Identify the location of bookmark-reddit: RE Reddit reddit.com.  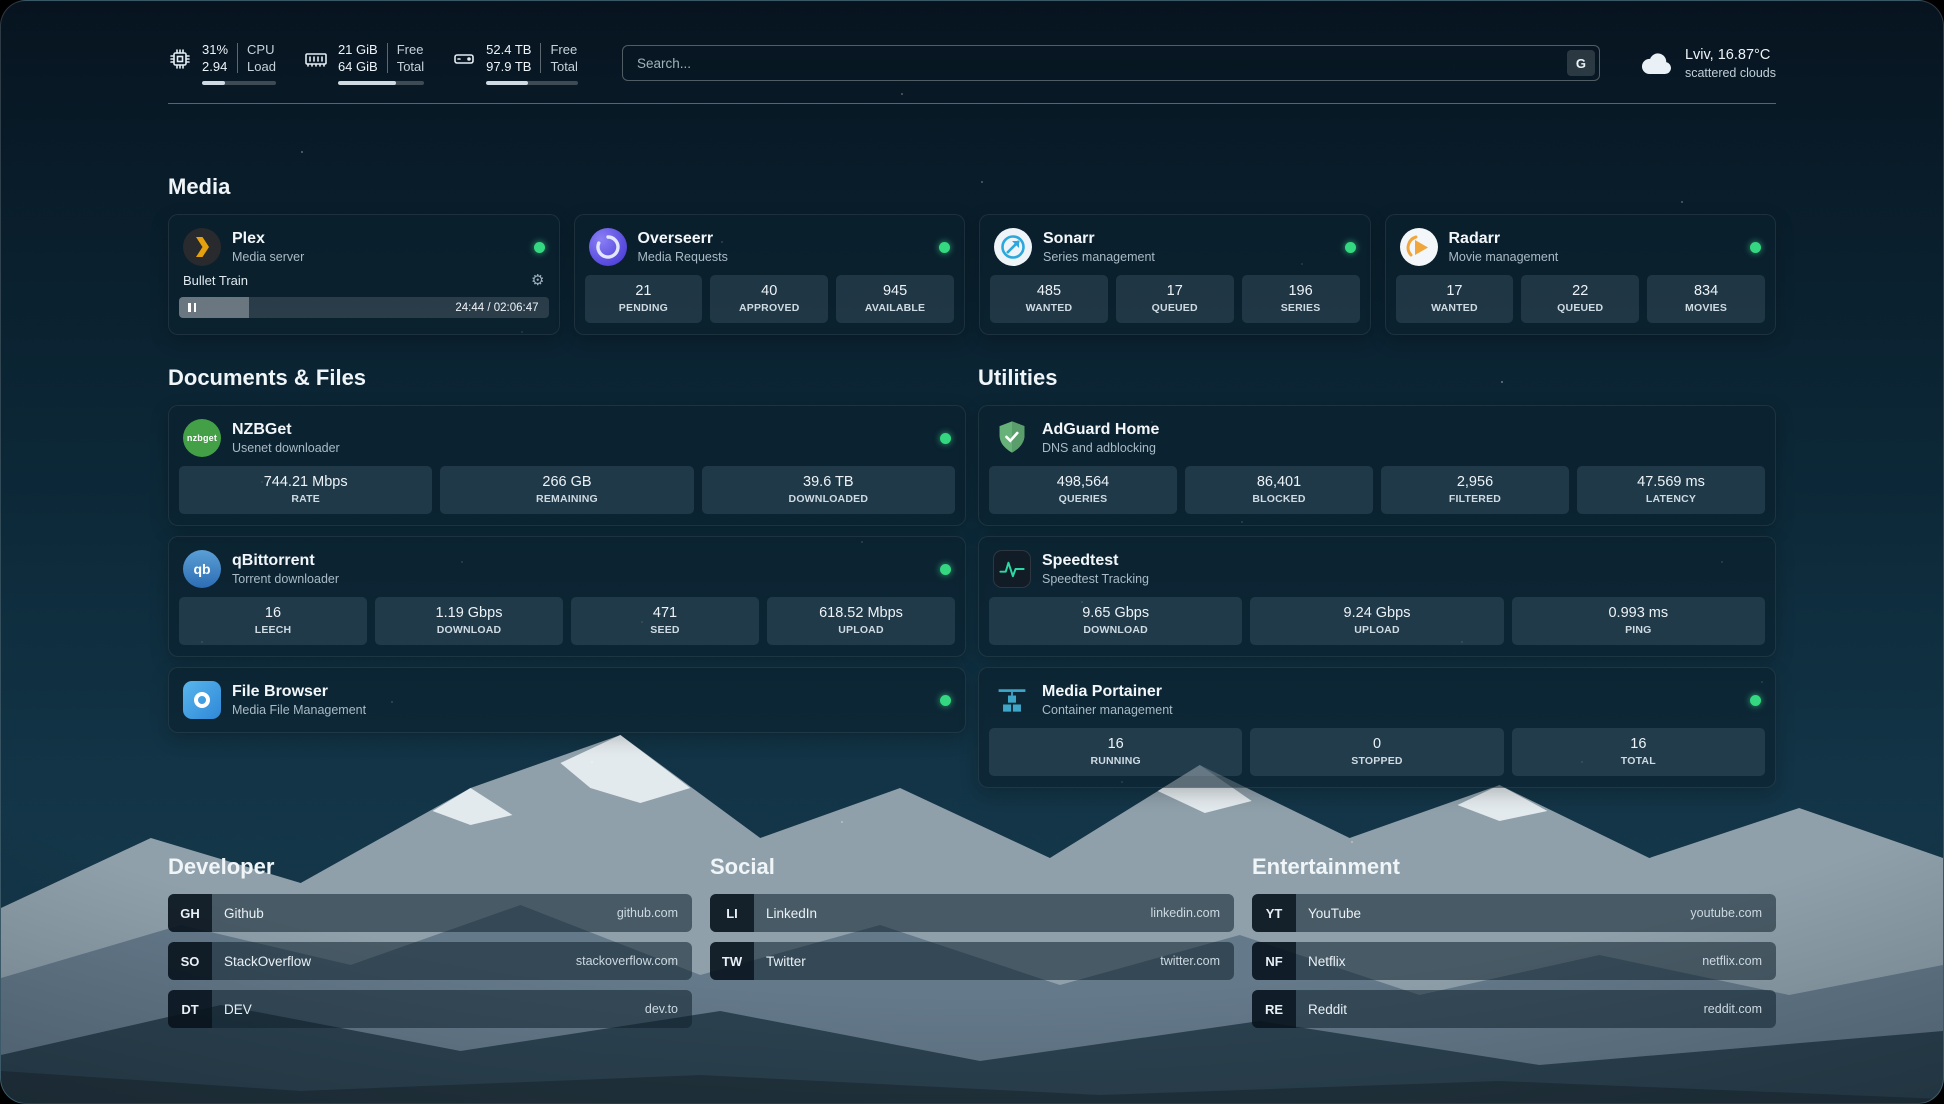
(1514, 1009).